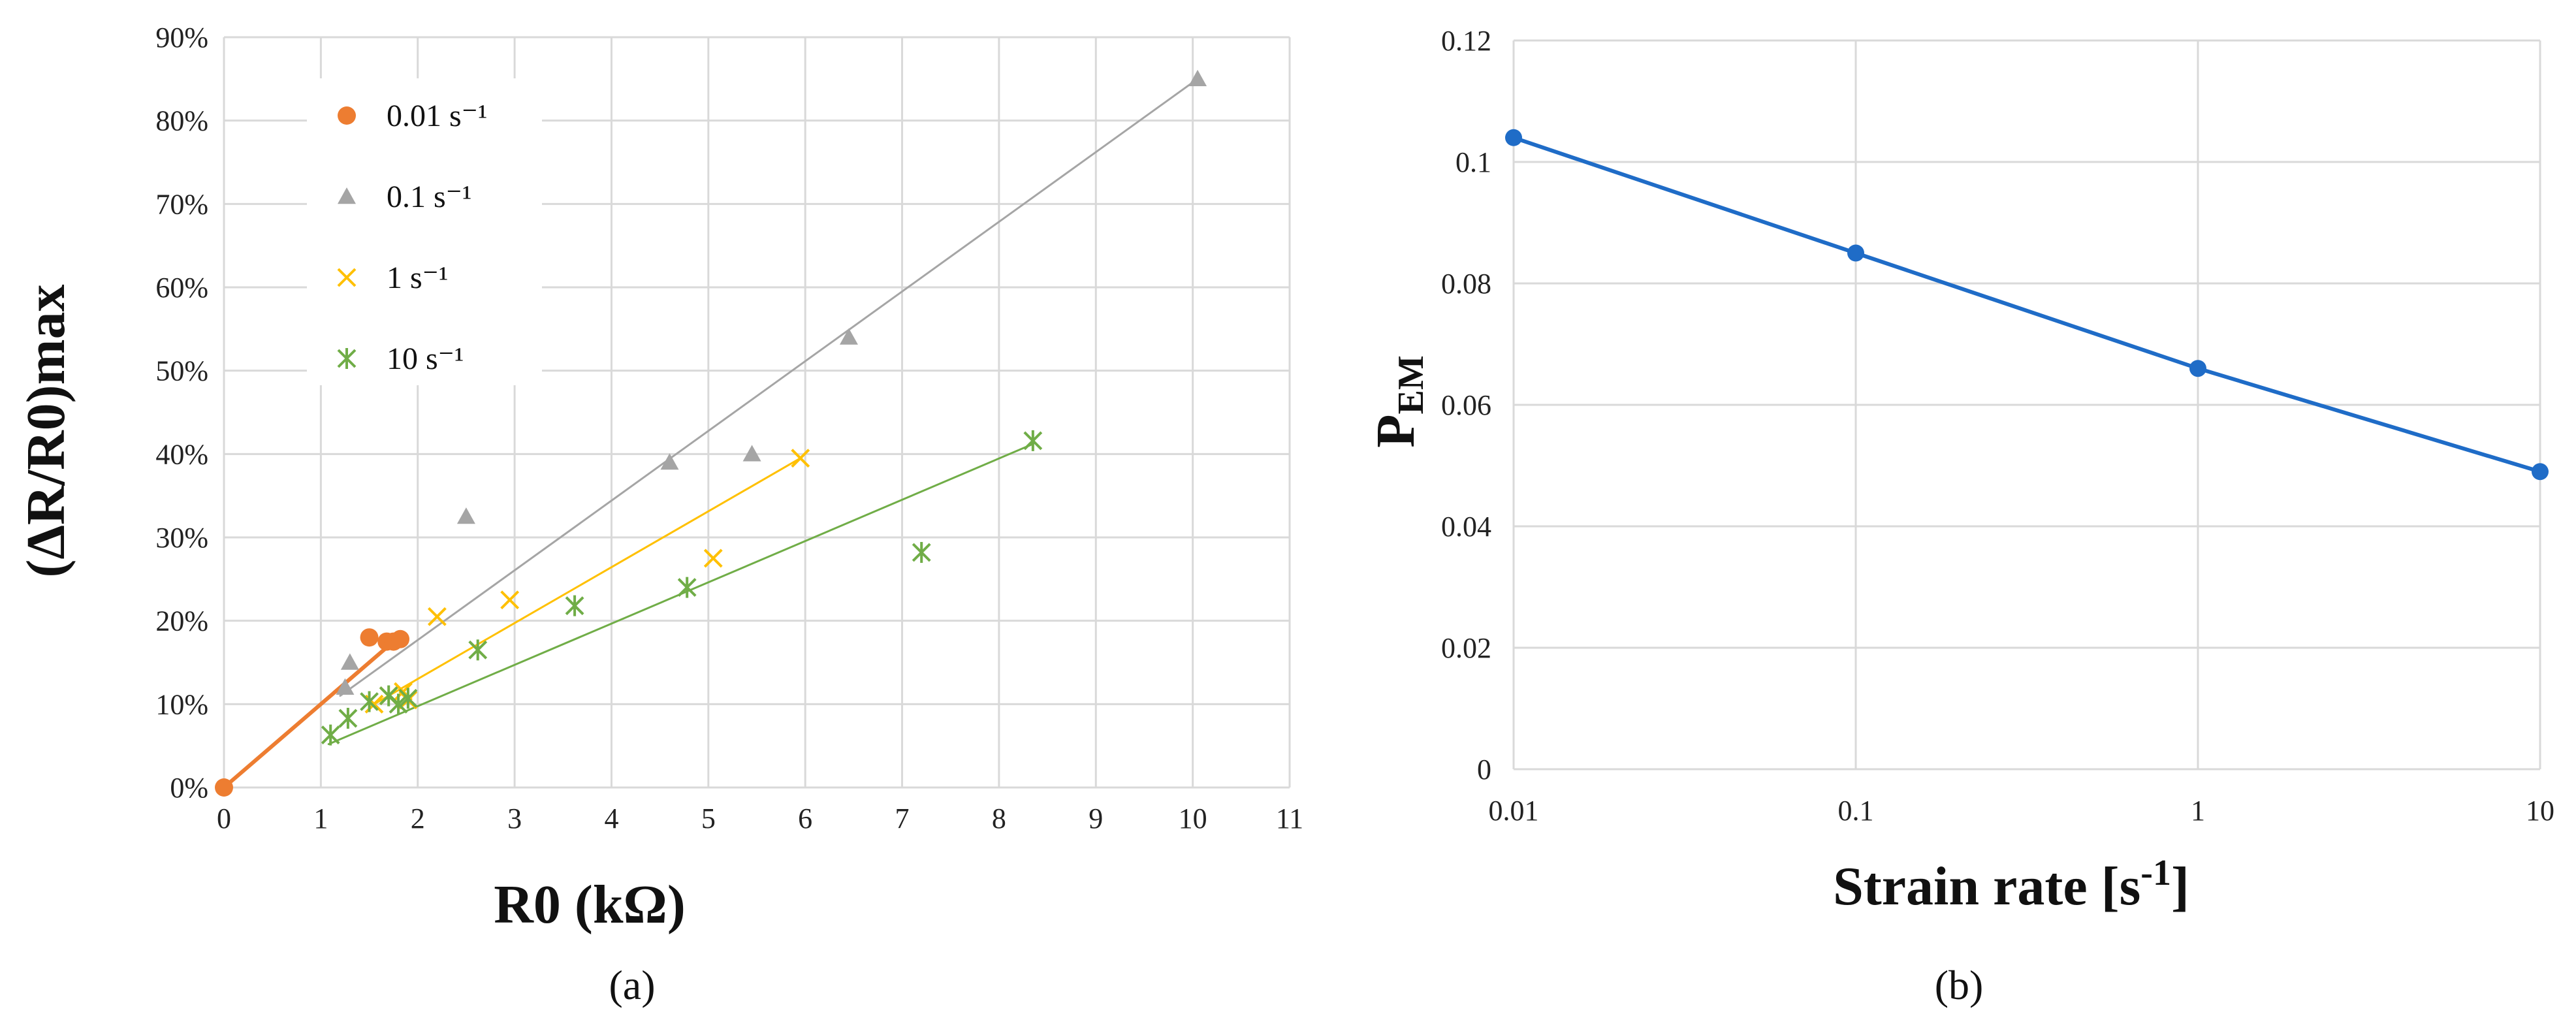  Describe the element at coordinates (2155, 873) in the screenshot. I see `chart-b-x-axis-title-sup: -1` at that location.